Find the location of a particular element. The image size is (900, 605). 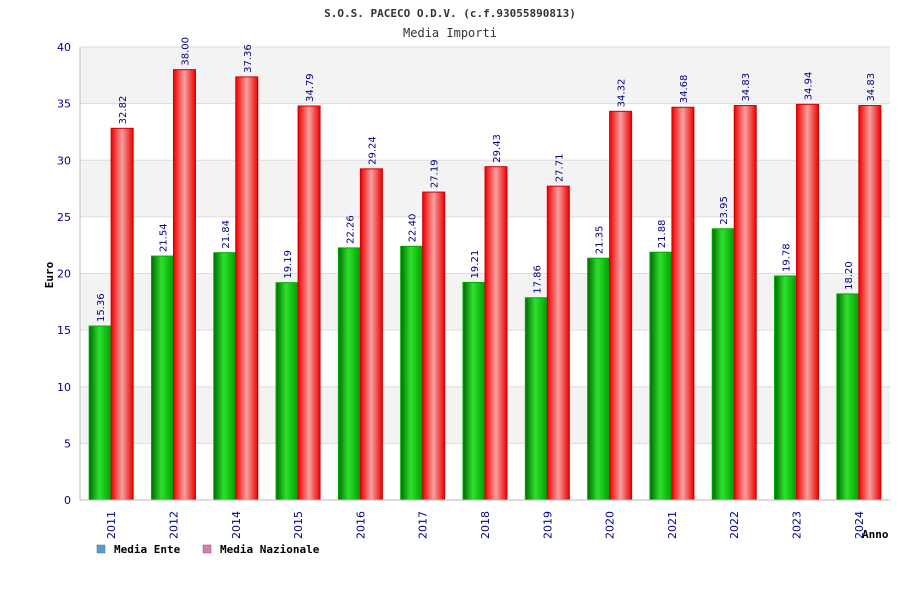

bar-media-nazionale-2019 is located at coordinates (558, 343).